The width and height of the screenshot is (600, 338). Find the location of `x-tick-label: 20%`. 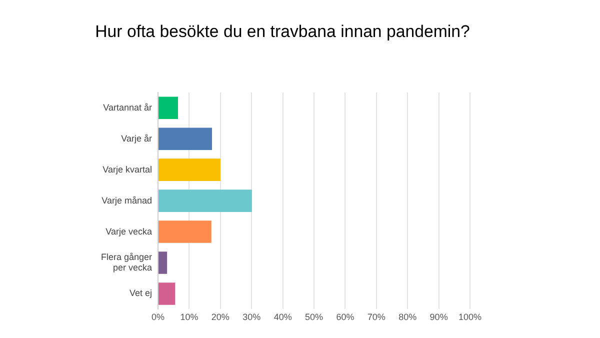

x-tick-label: 20% is located at coordinates (220, 317).